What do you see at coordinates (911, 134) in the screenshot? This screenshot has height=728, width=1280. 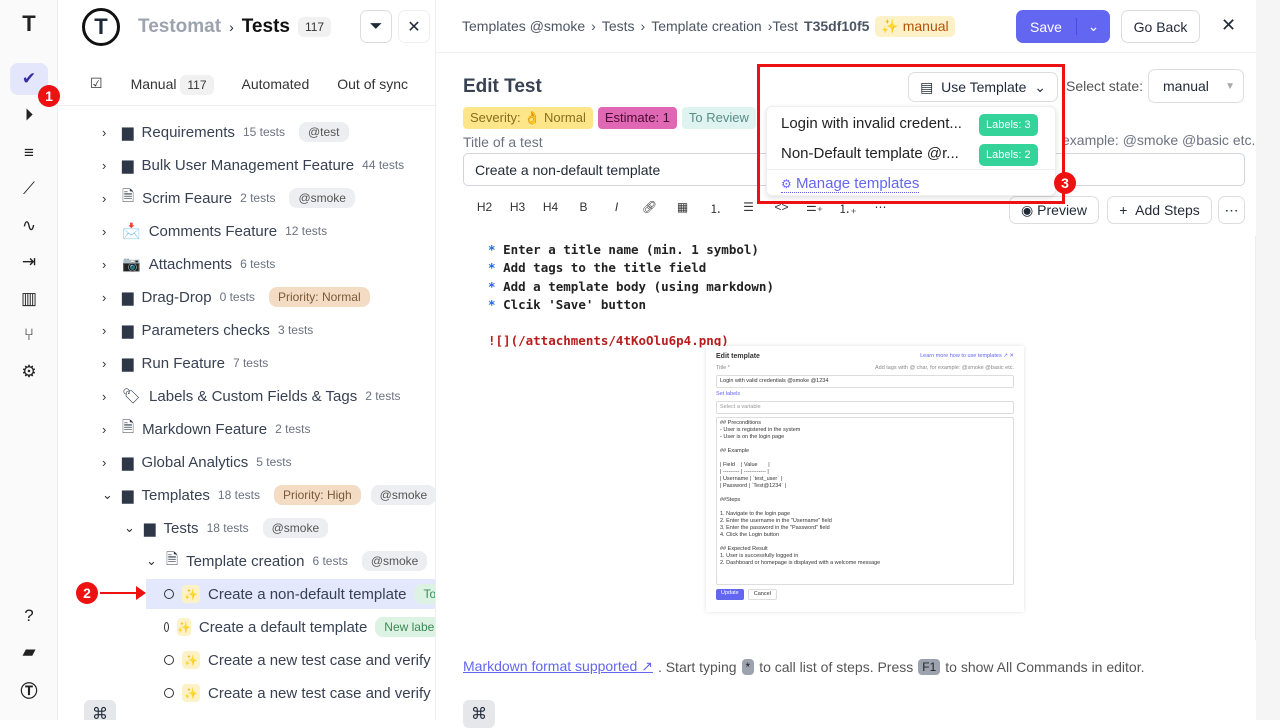 I see `highlight-box` at bounding box center [911, 134].